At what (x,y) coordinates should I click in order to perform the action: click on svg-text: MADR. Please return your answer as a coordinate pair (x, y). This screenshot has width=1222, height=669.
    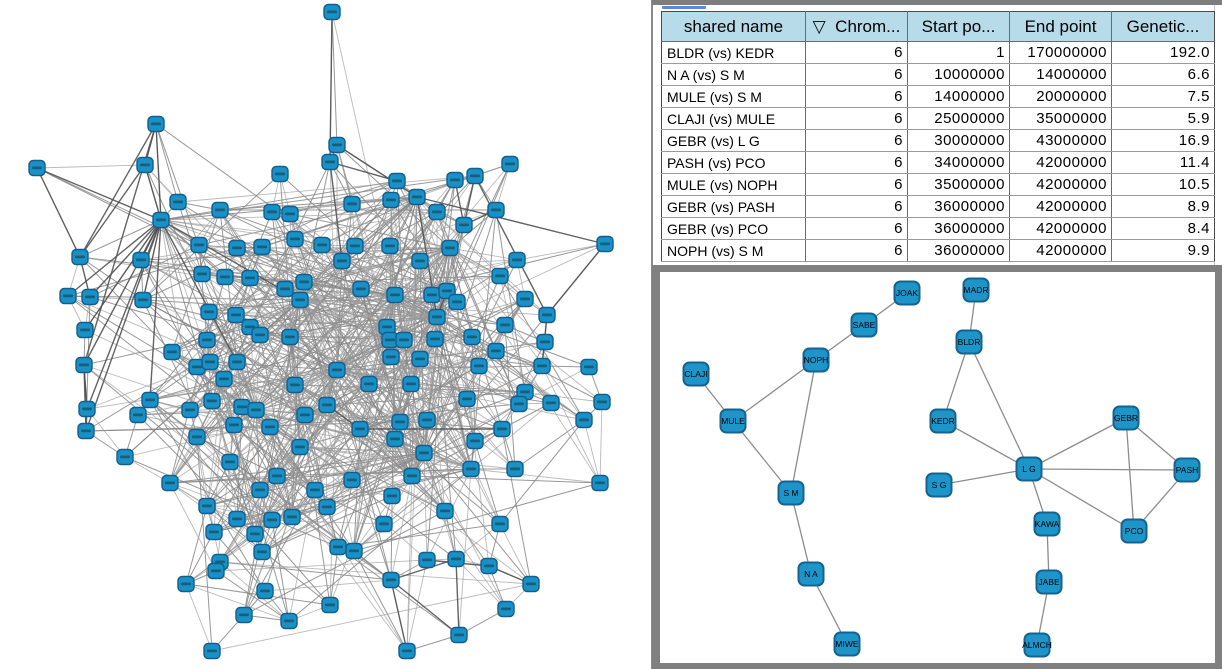
    Looking at the image, I should click on (975, 290).